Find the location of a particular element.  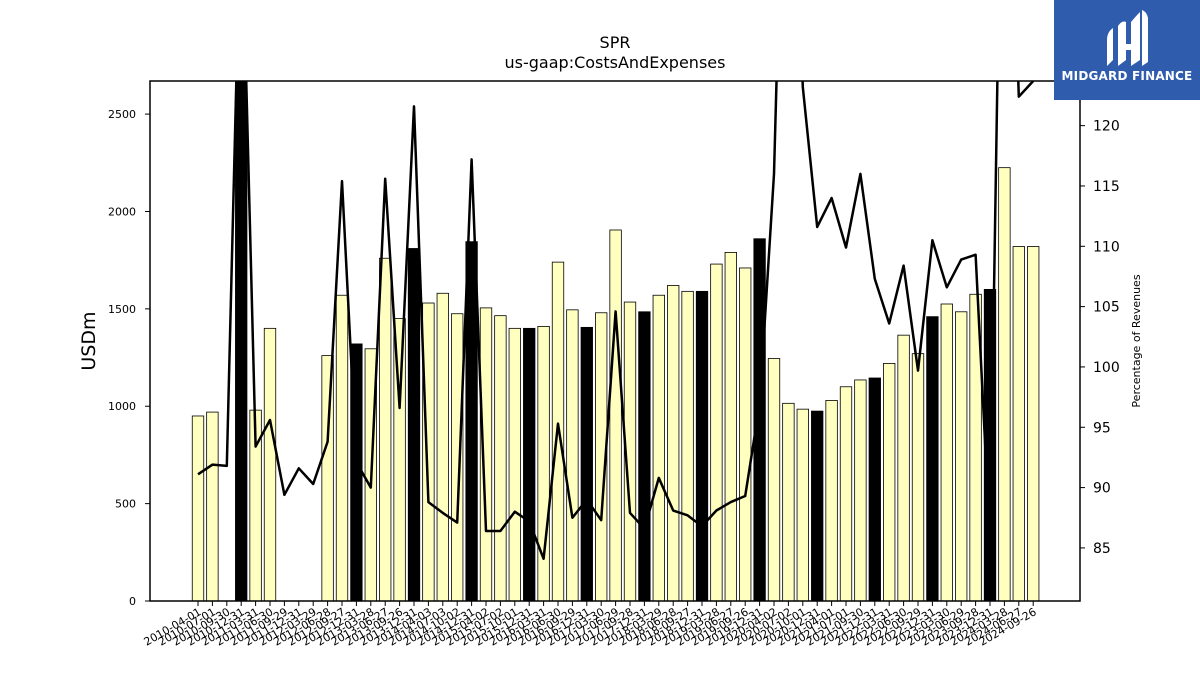

brand-logo-text: MIDGARD FINANCE is located at coordinates (1127, 76).